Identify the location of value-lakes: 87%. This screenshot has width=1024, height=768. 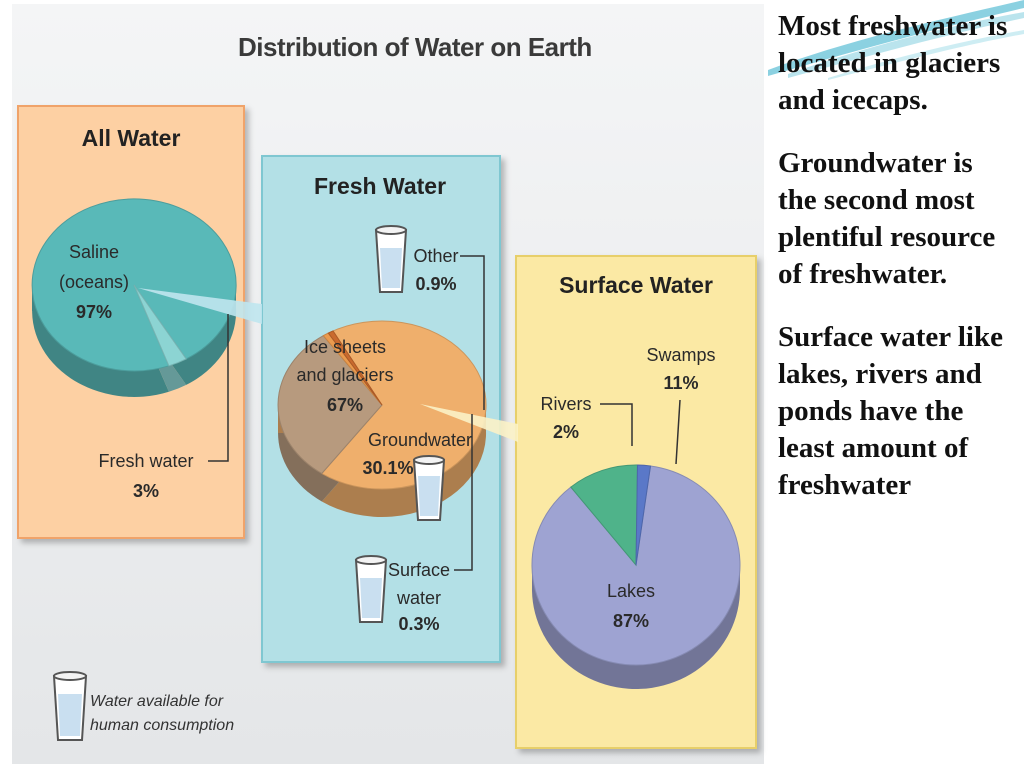
(631, 621).